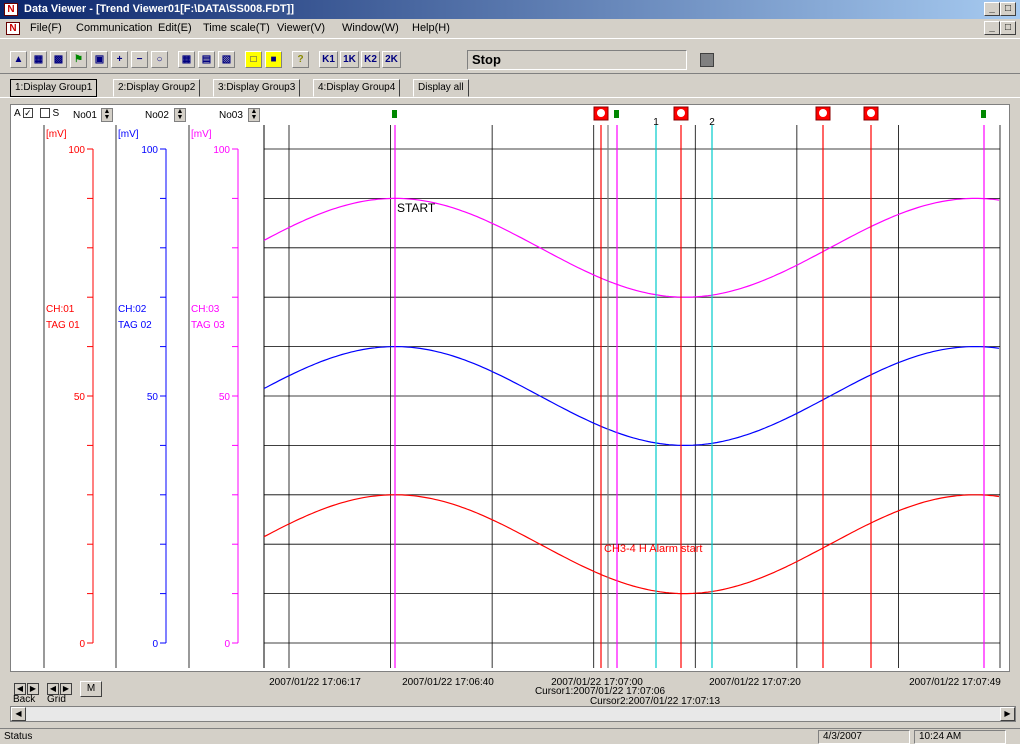 The width and height of the screenshot is (1020, 744). Describe the element at coordinates (370, 59) in the screenshot. I see `cursor2-back-icon: K2` at that location.